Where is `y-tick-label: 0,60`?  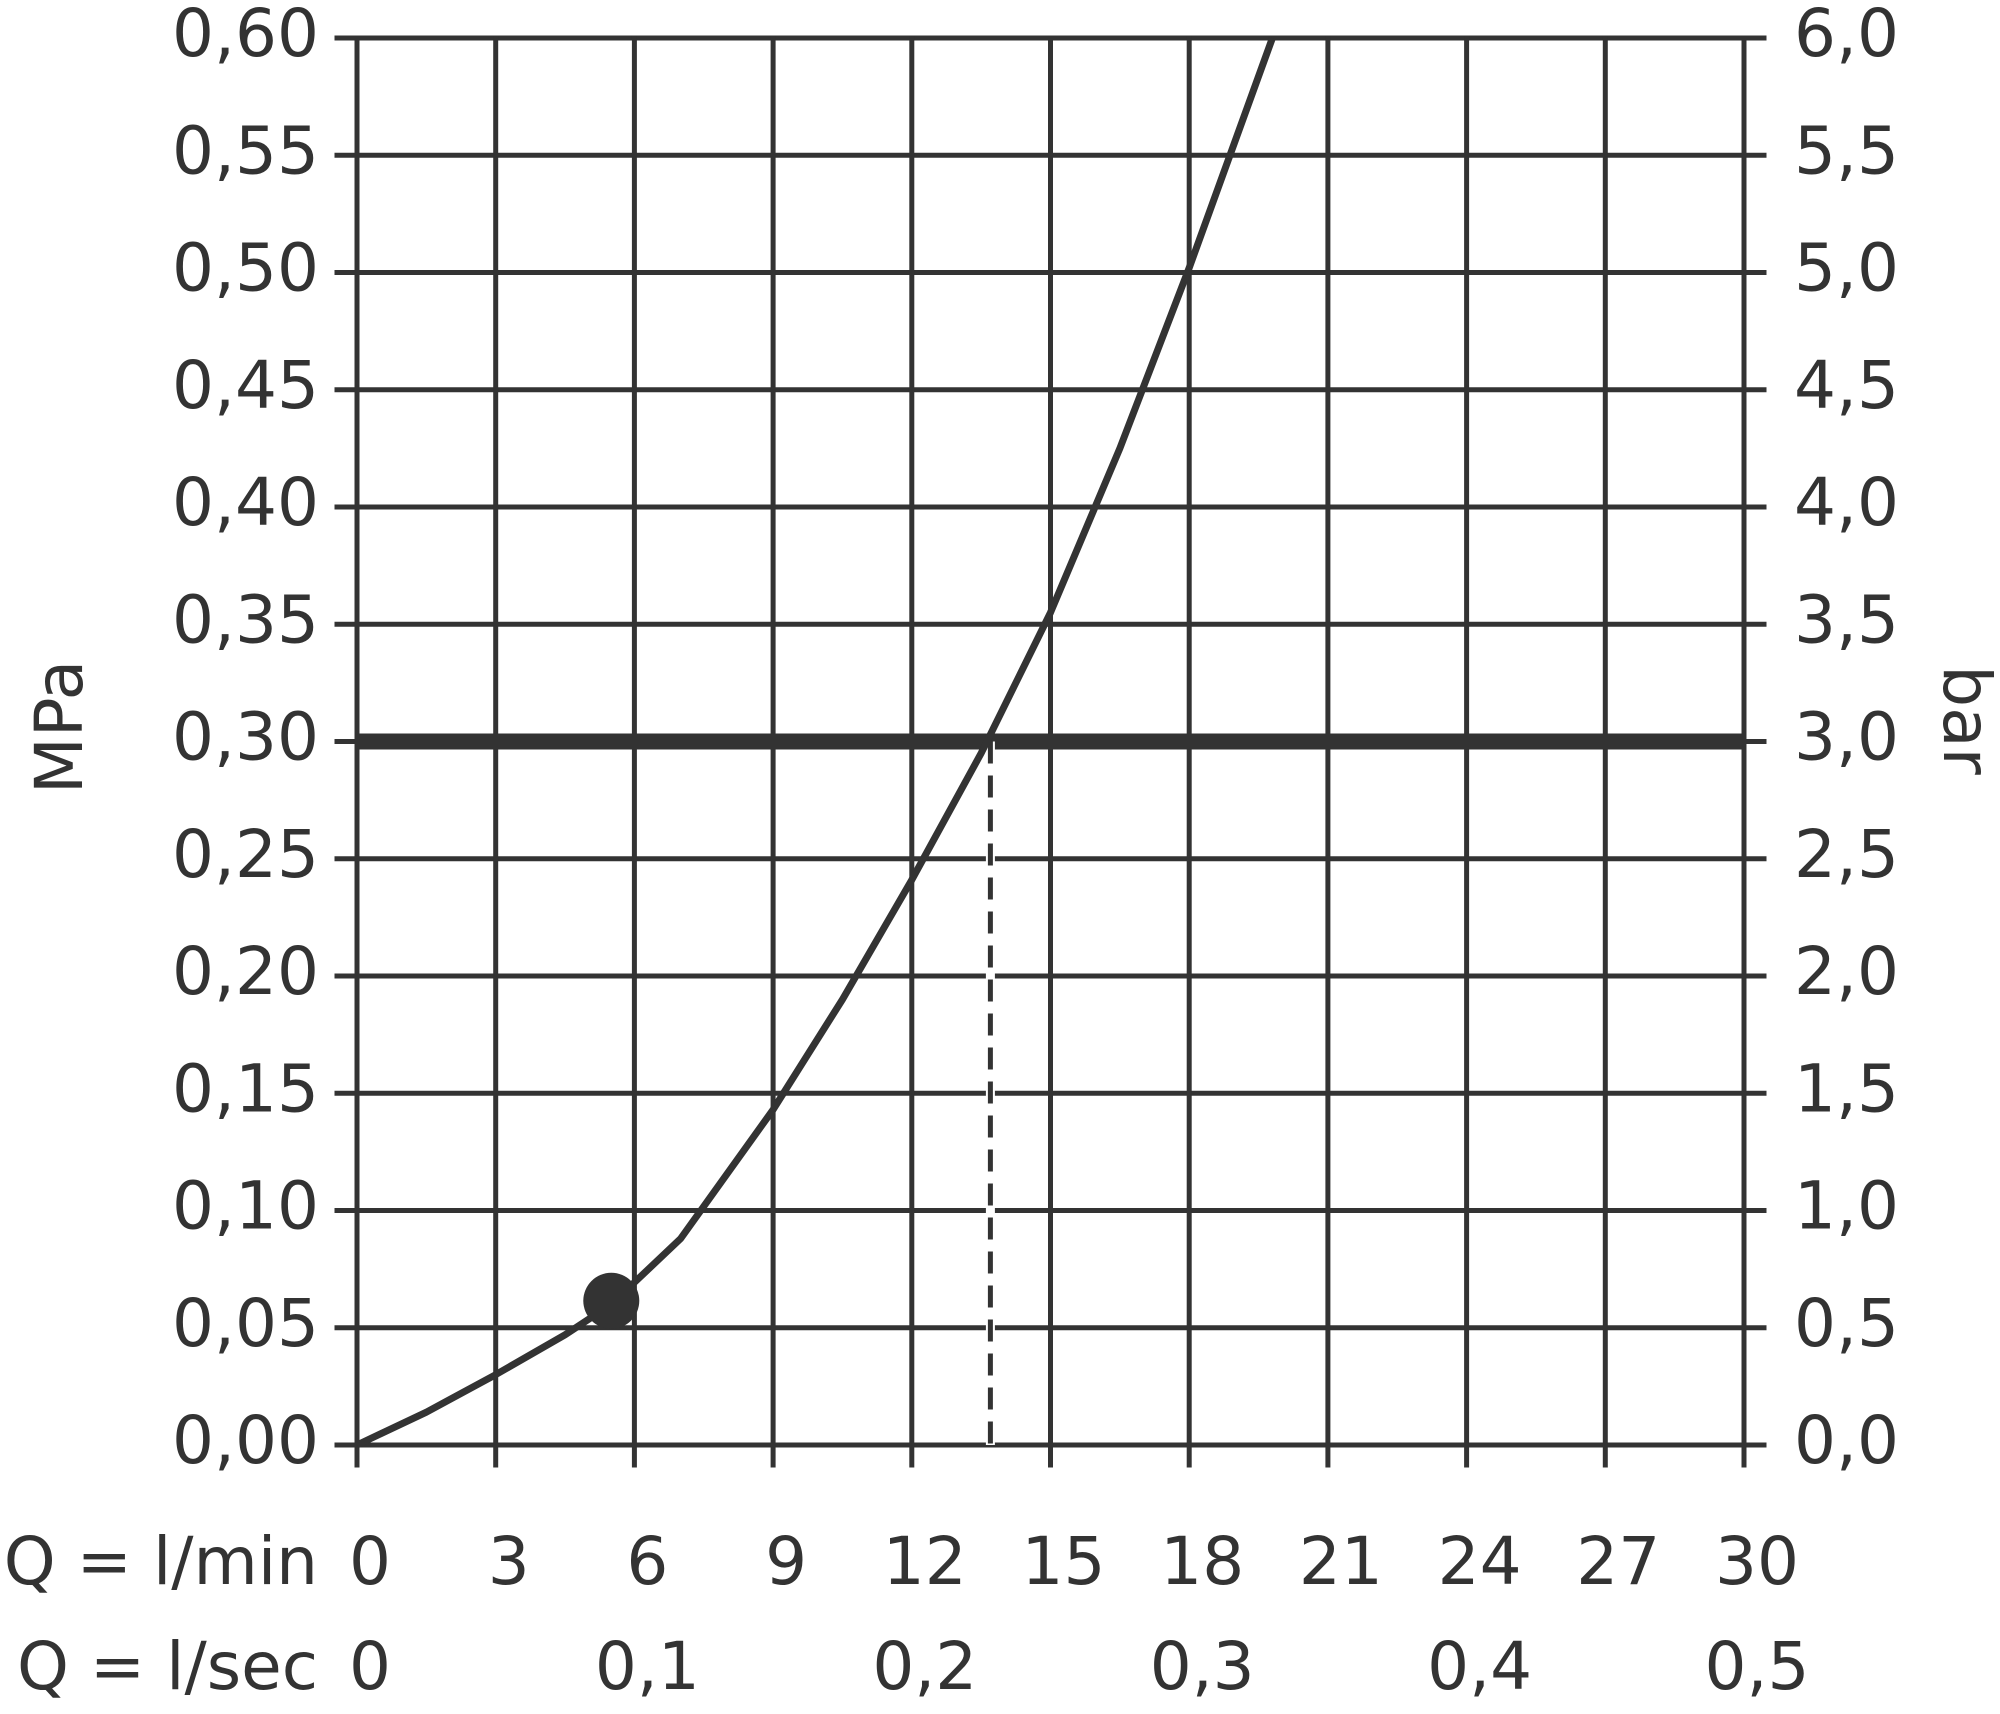 y-tick-label: 0,60 is located at coordinates (245, 36).